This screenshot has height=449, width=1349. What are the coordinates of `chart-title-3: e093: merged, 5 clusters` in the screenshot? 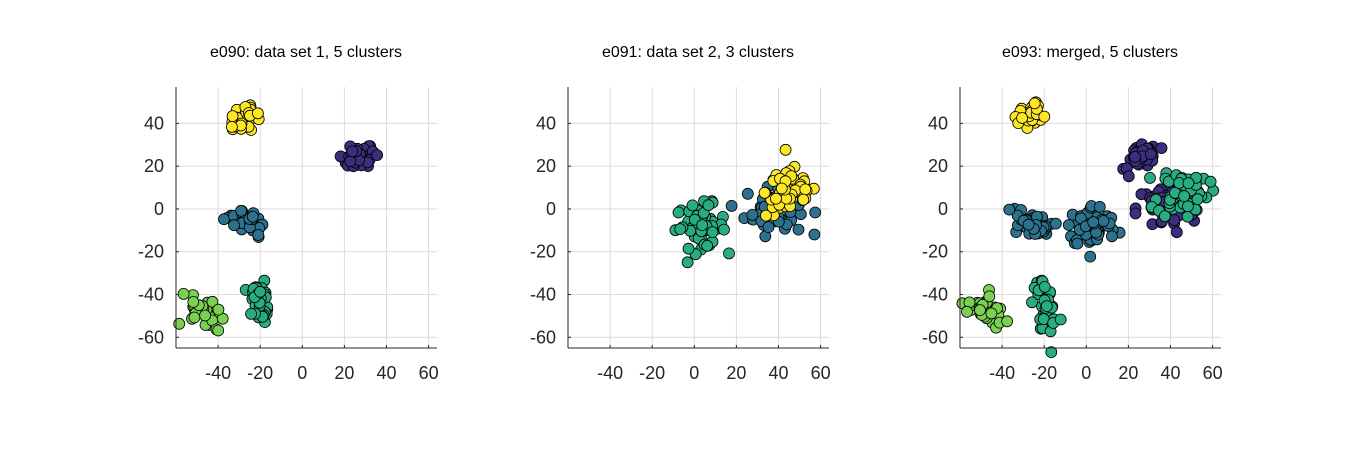 It's located at (1090, 52).